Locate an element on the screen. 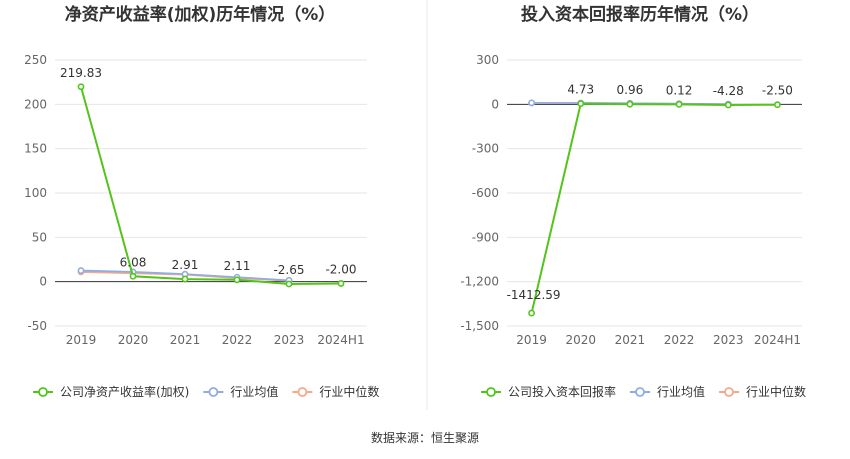 The width and height of the screenshot is (850, 459). data-label: -2.50 is located at coordinates (777, 91).